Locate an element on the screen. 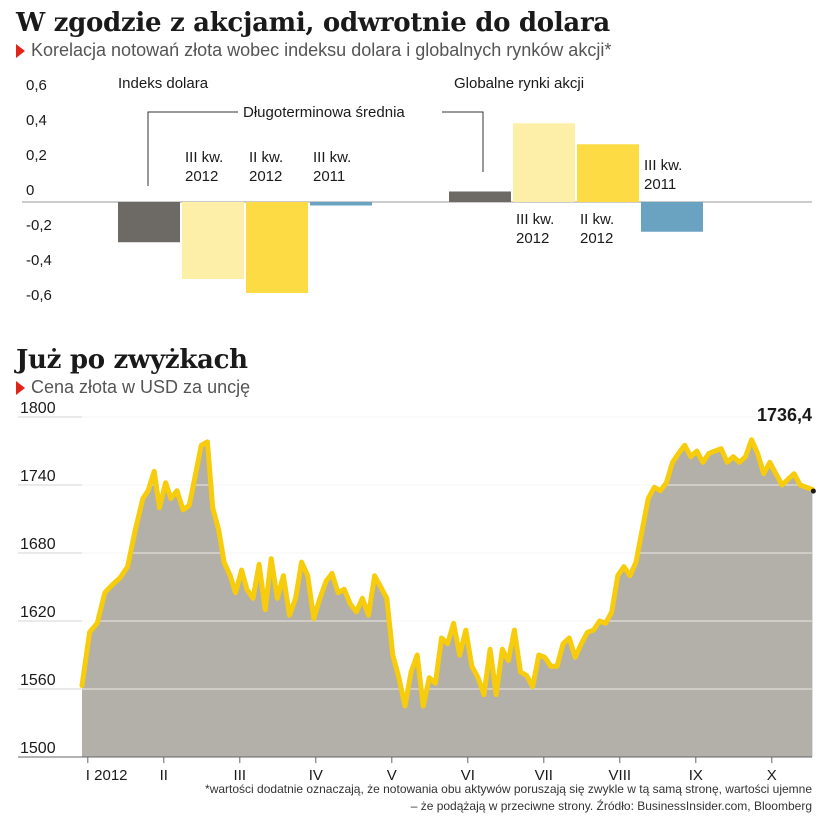  chart2-subtitle-text: Cena złota w USD za uncję is located at coordinates (141, 387).